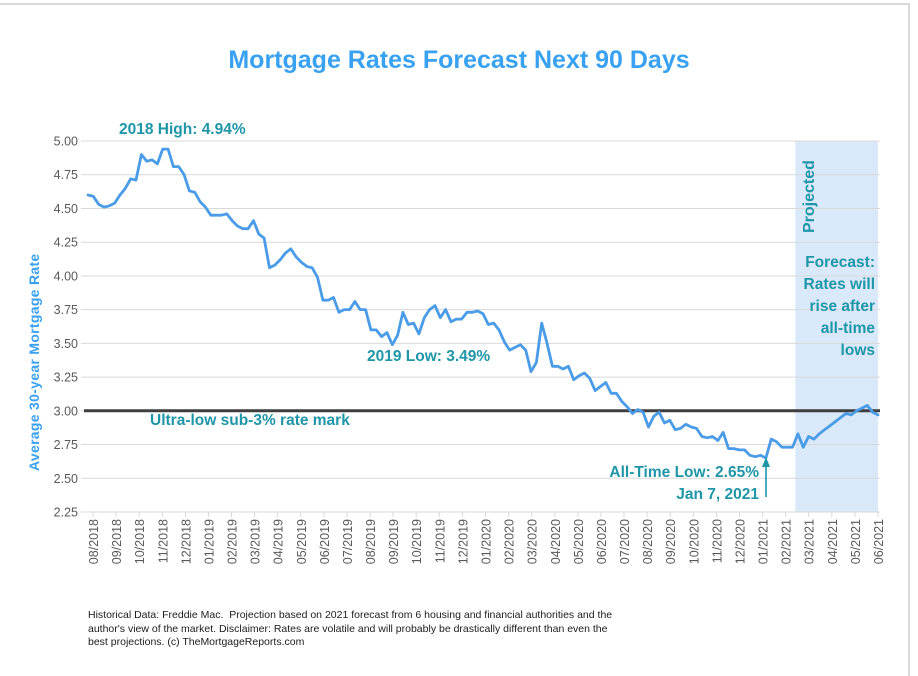  Describe the element at coordinates (256, 541) in the screenshot. I see `x-tick-label: 03/2019` at that location.